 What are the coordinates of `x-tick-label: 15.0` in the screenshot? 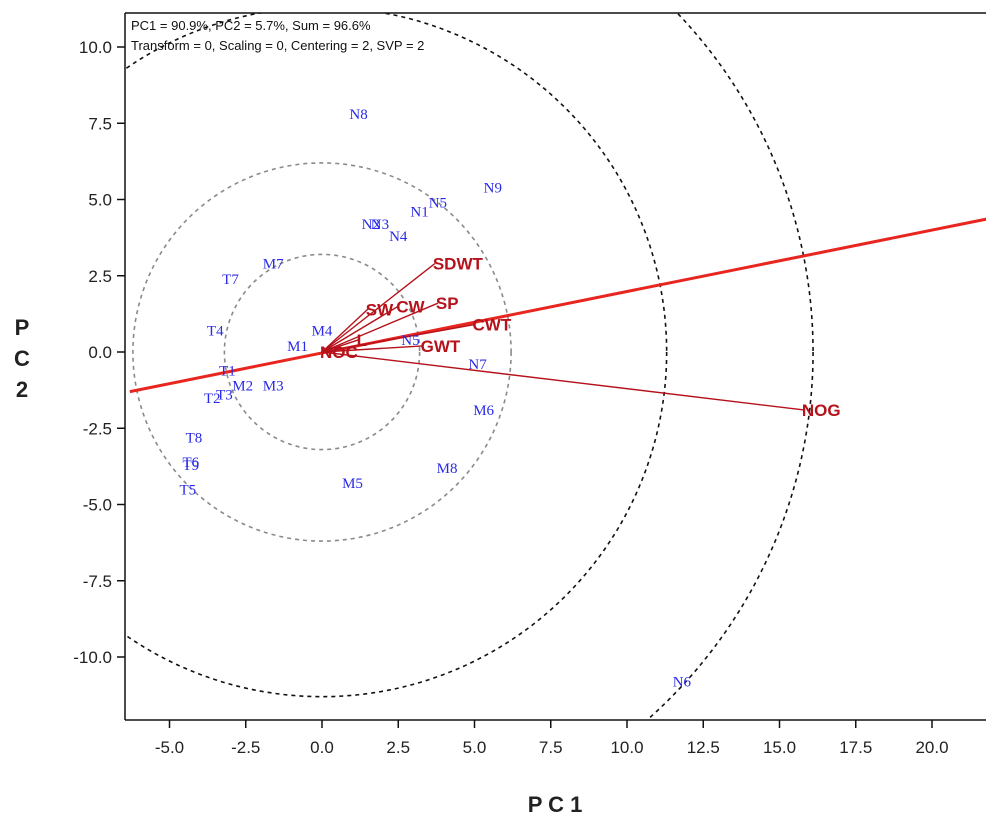 It's located at (779, 747).